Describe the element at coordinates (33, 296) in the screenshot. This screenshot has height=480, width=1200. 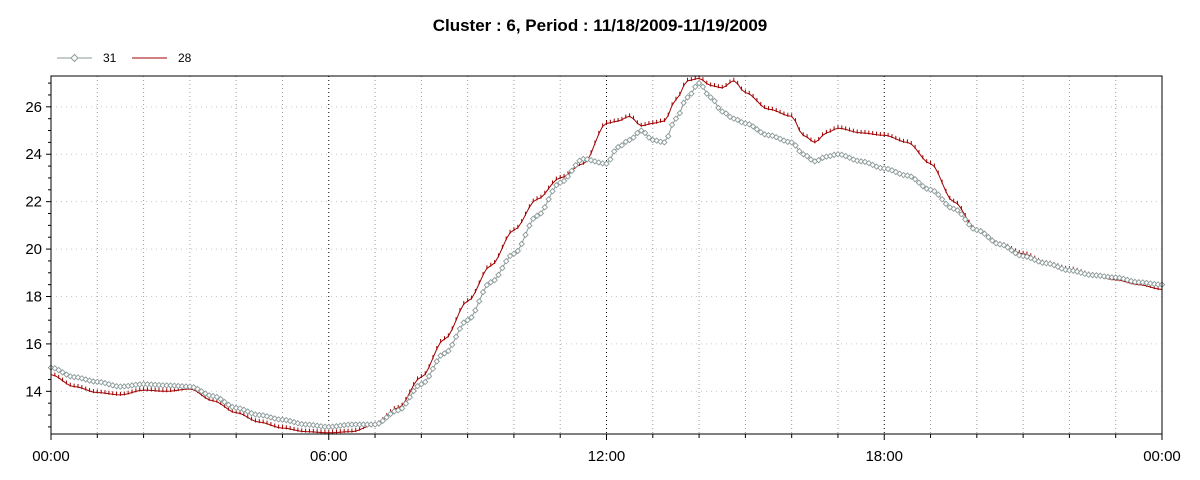
I see `y-tick-label: 18` at that location.